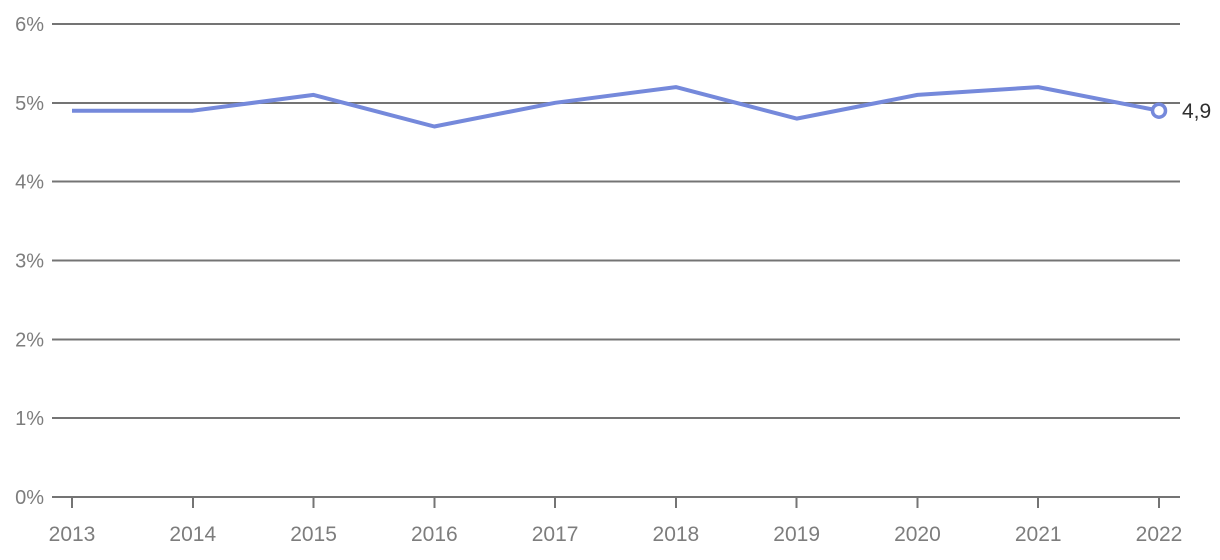  Describe the element at coordinates (796, 534) in the screenshot. I see `x-axis-tick-label: 2019` at that location.